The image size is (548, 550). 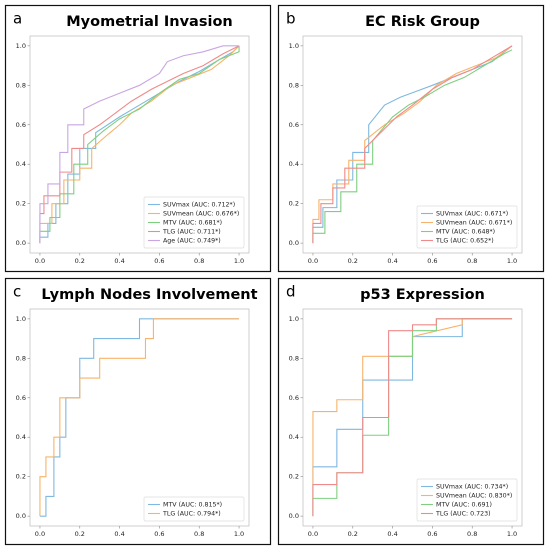 I want to click on panel-letter: c, so click(x=17, y=292).